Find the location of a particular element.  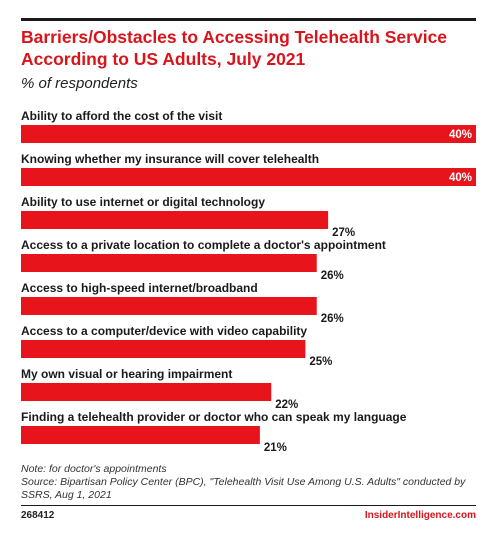

footer-rule is located at coordinates (248, 505).